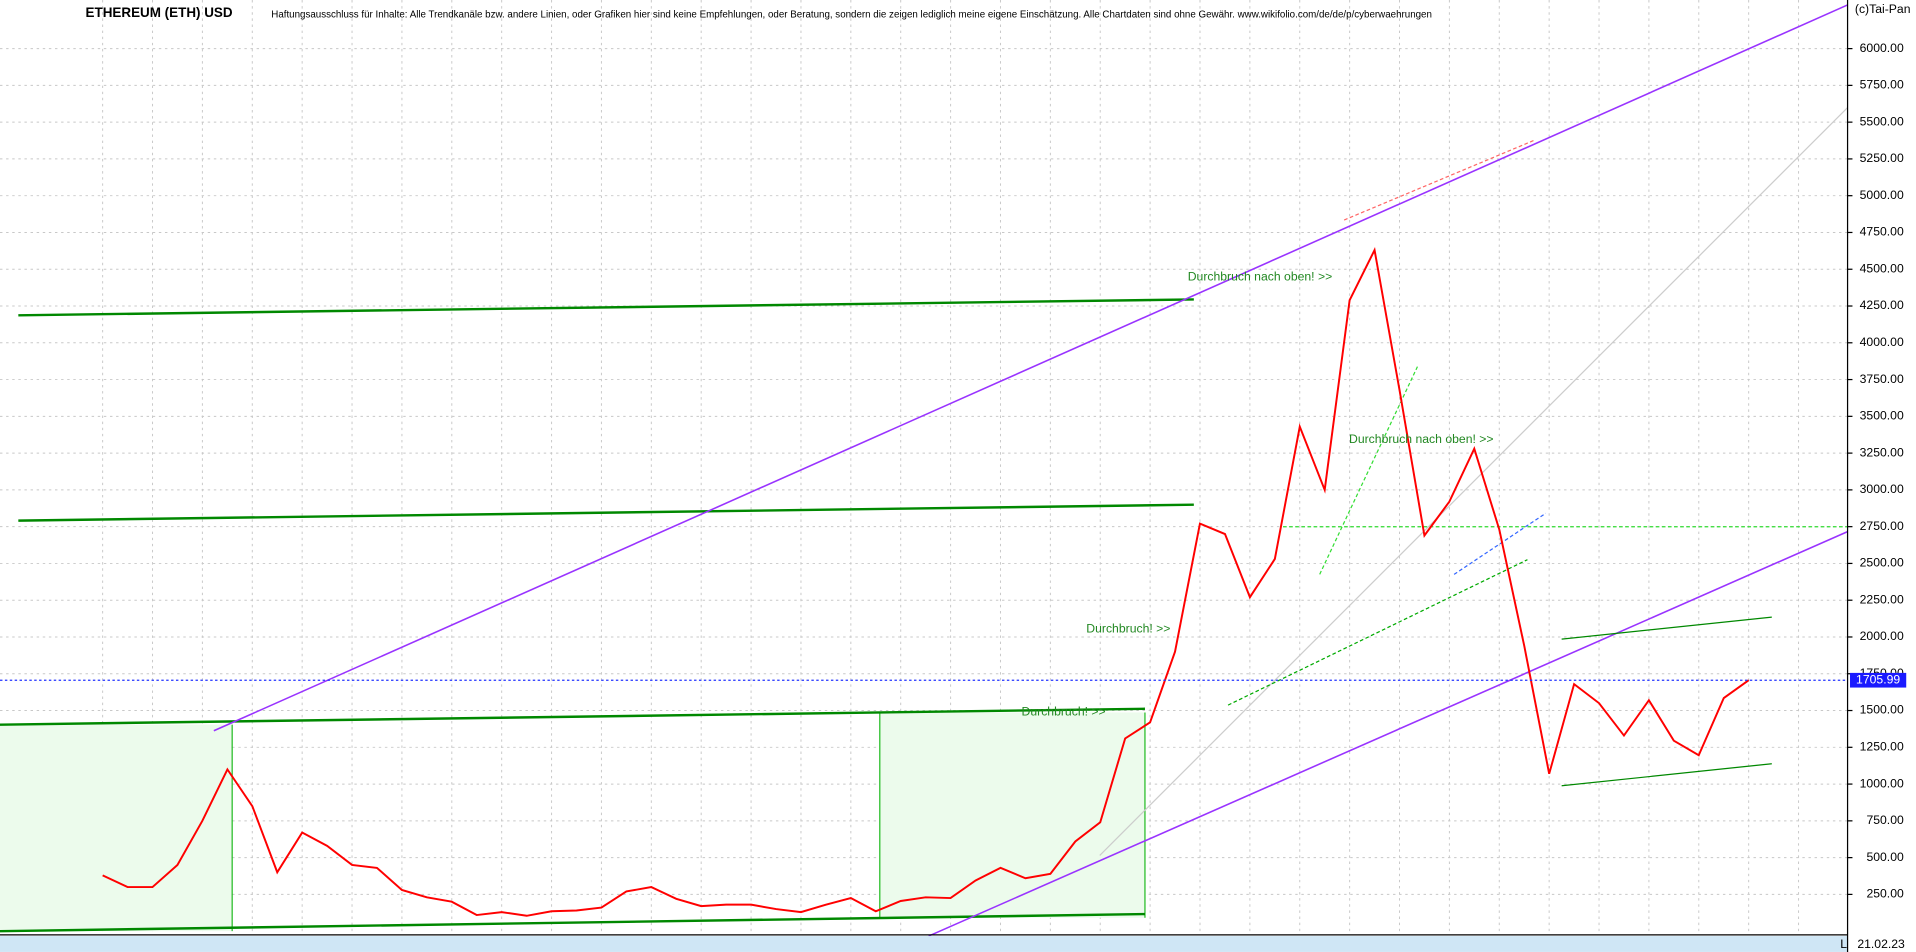 This screenshot has height=952, width=1916. What do you see at coordinates (1885, 894) in the screenshot?
I see `y-tick-label: 250.00` at bounding box center [1885, 894].